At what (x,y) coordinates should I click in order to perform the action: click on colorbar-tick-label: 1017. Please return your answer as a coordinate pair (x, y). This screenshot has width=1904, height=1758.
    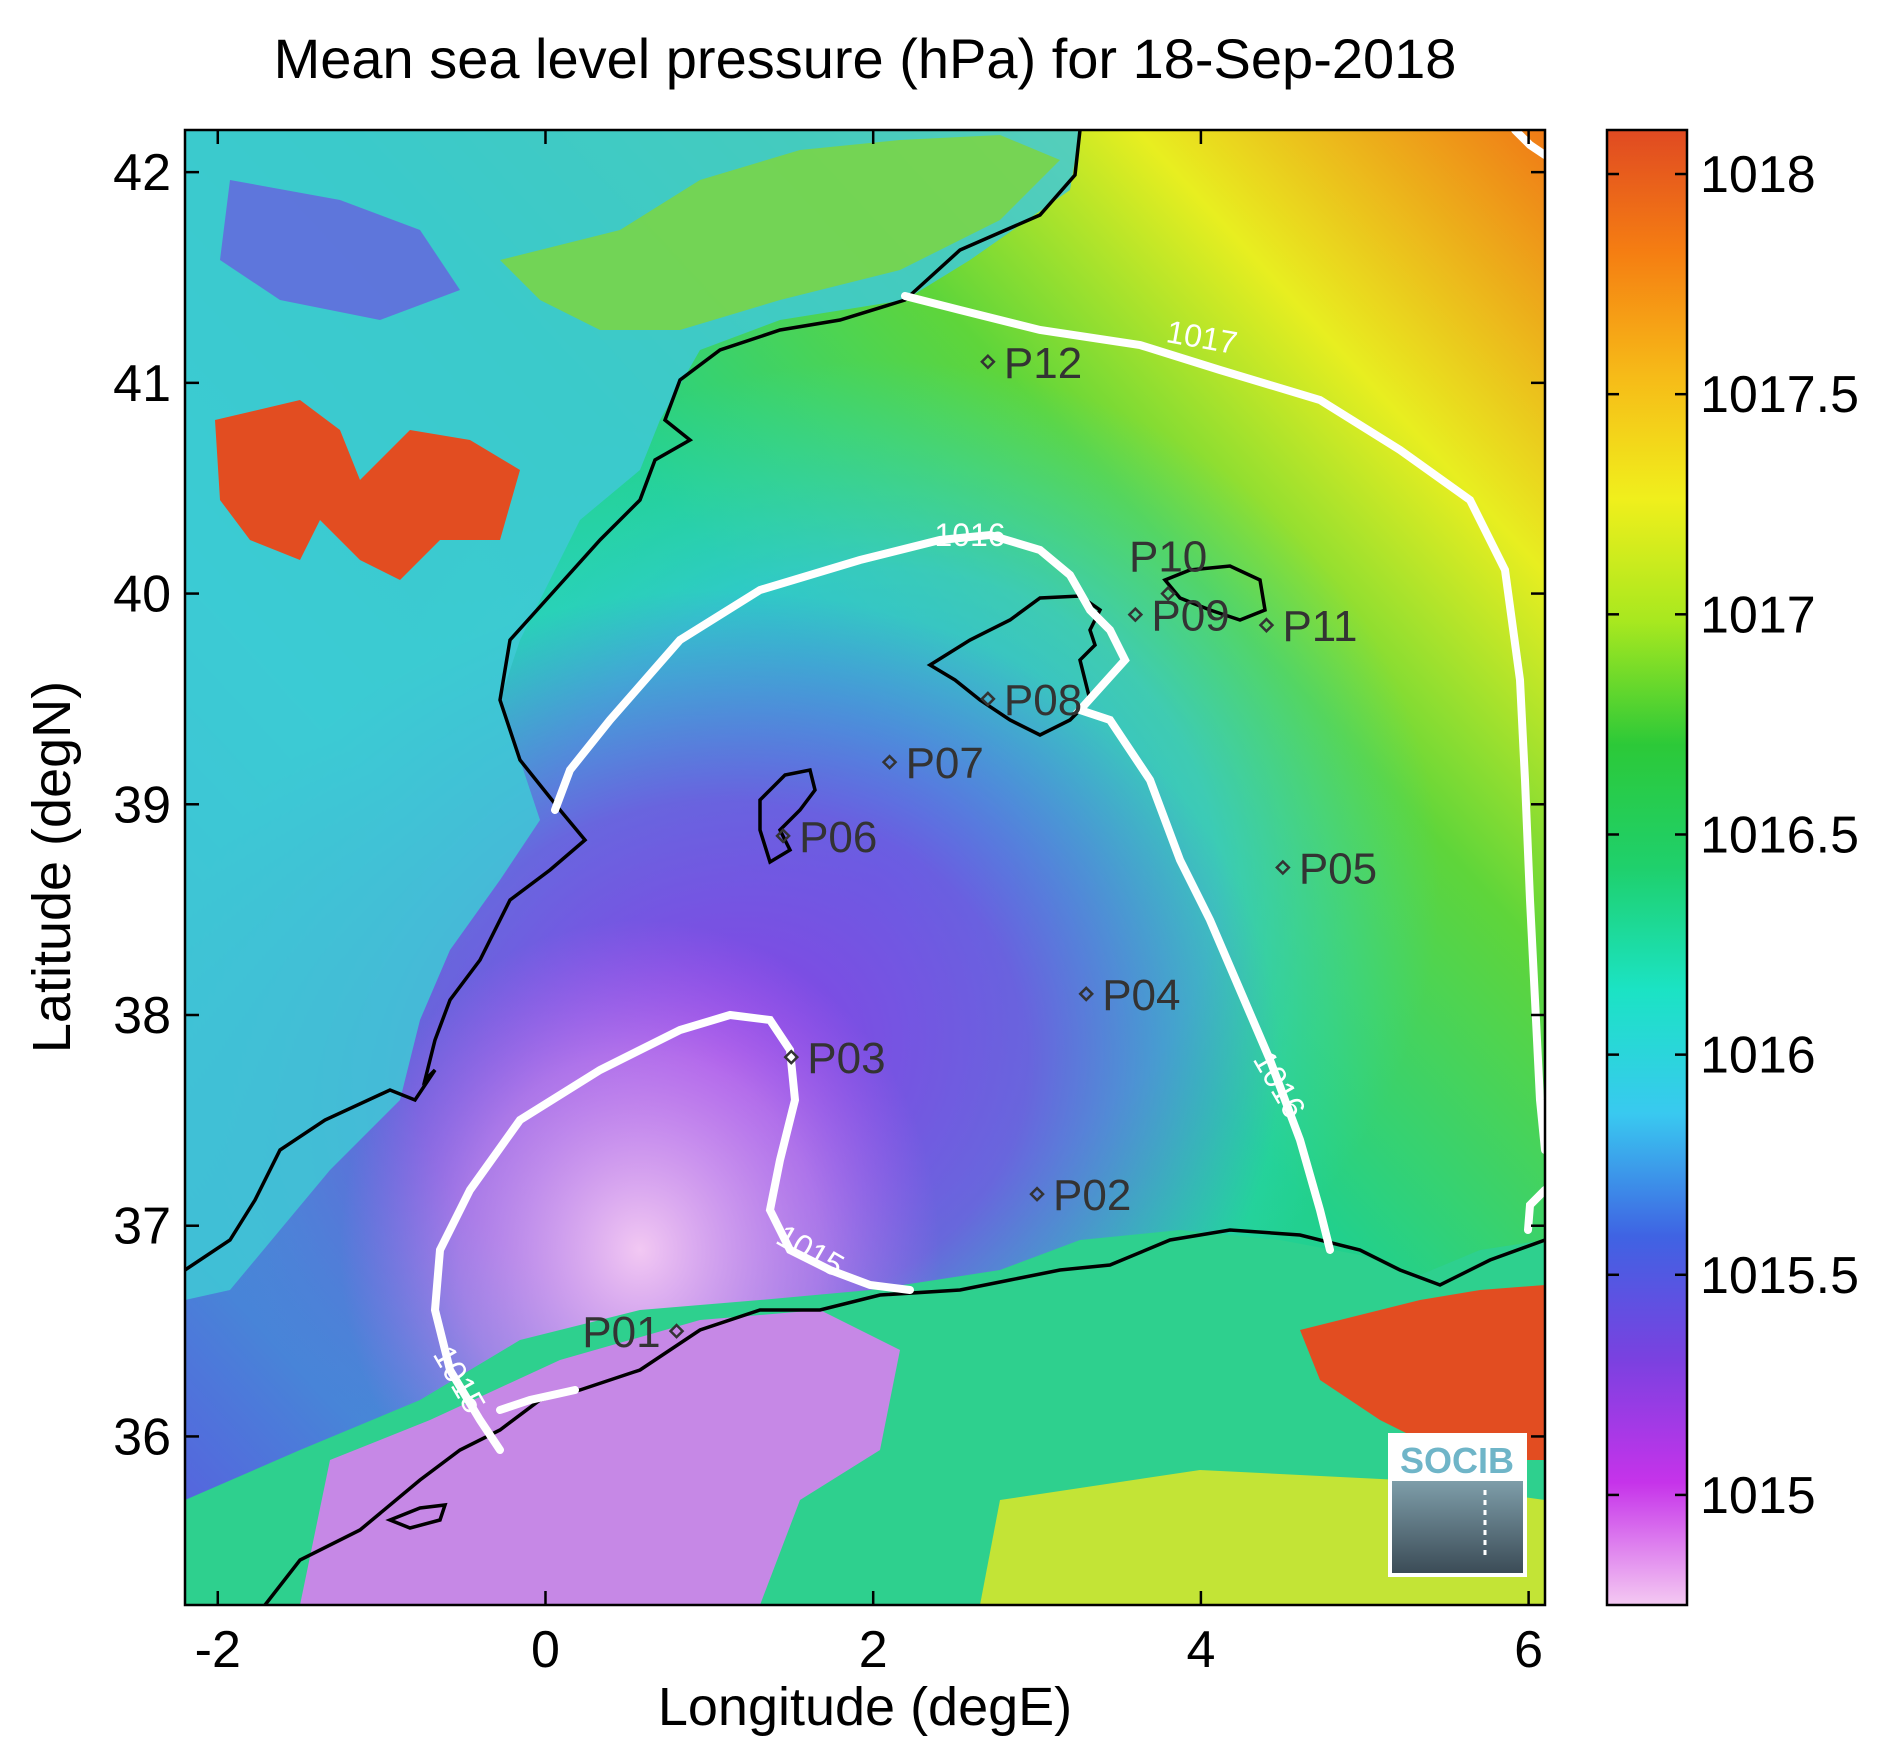
    Looking at the image, I should click on (1758, 615).